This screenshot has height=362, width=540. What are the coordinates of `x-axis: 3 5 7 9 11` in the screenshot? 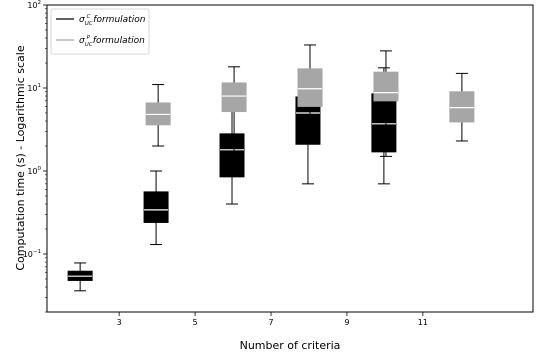 It's located at (272, 319).